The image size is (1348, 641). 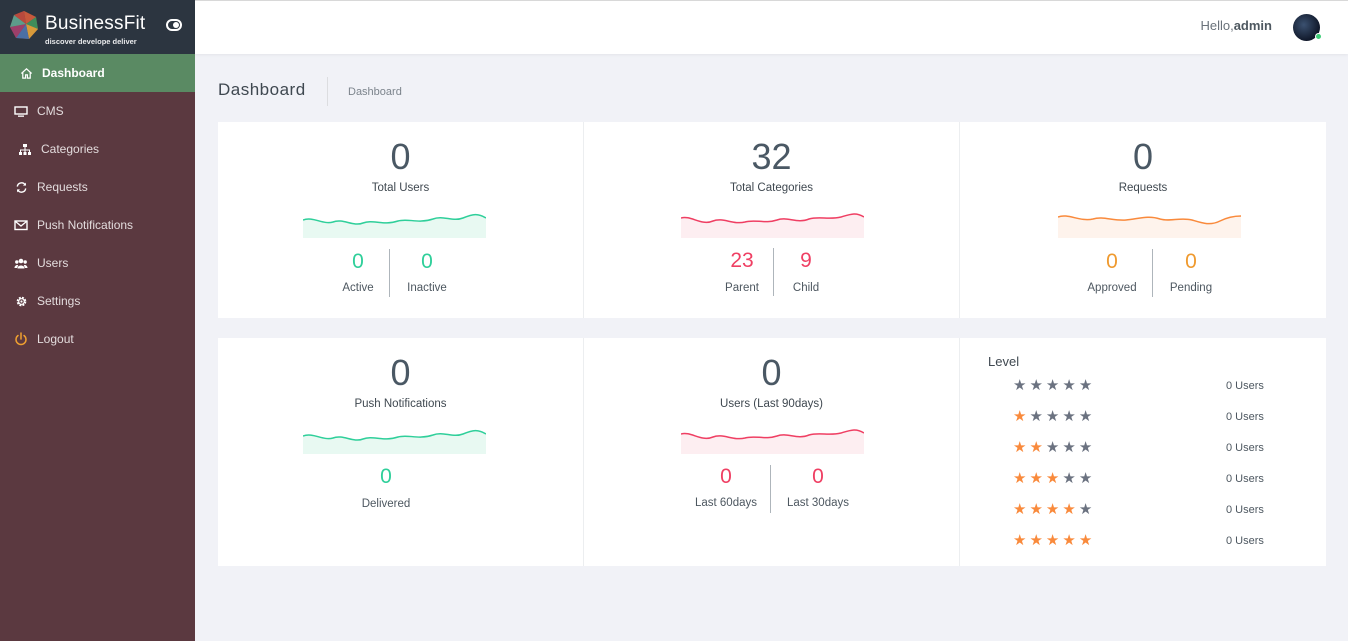 I want to click on level-title: Level, so click(x=1004, y=361).